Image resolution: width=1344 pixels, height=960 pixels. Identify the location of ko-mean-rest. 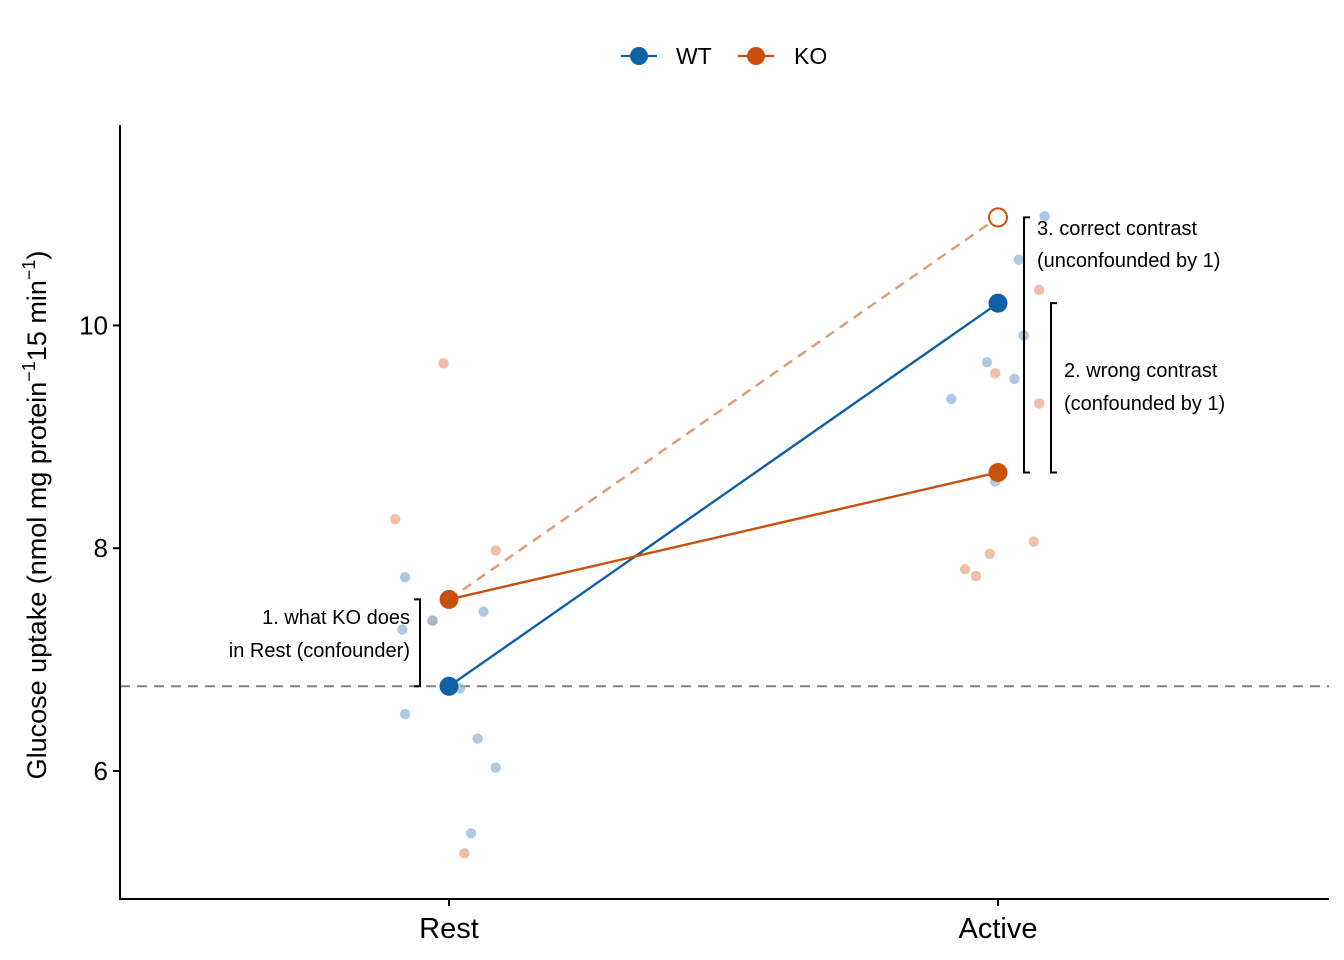
(449, 599).